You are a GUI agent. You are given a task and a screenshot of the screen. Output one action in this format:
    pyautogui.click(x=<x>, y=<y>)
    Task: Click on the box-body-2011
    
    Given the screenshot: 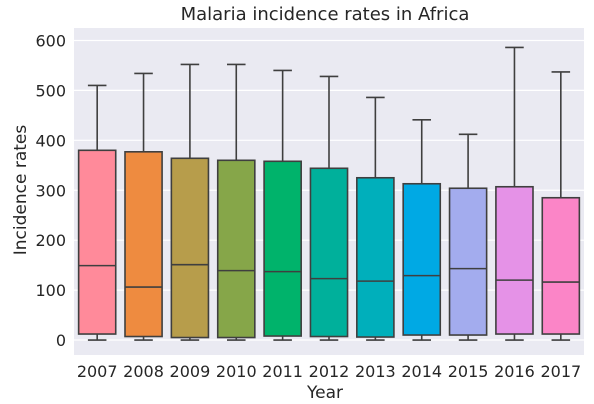 What is the action you would take?
    pyautogui.click(x=282, y=248)
    